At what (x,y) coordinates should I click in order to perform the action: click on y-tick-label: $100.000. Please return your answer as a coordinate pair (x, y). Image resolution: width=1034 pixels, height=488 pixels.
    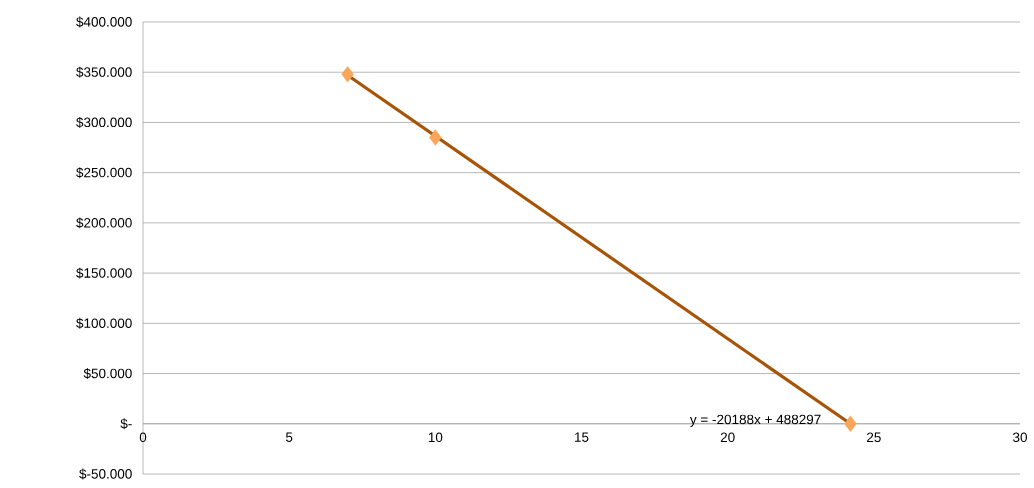
    Looking at the image, I should click on (104, 323).